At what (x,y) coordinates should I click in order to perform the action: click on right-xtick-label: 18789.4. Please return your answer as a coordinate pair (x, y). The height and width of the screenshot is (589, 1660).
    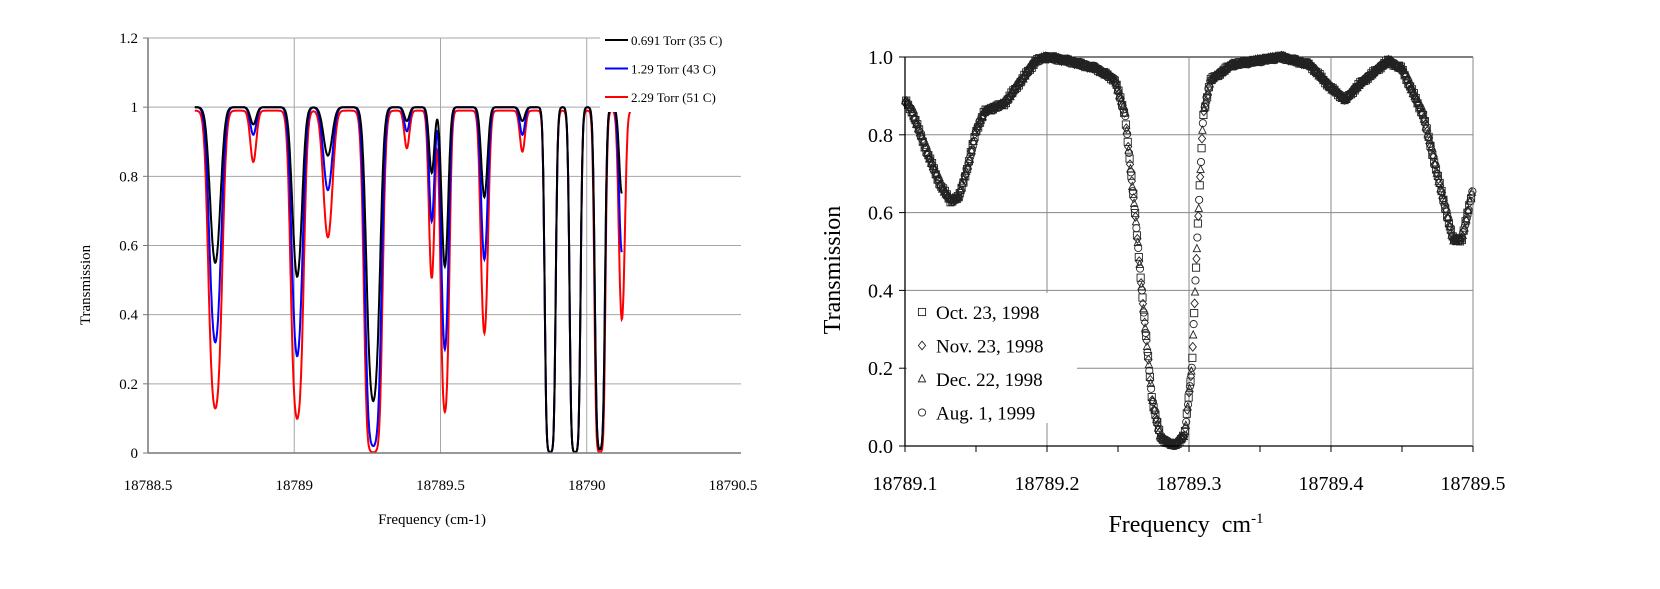
    Looking at the image, I should click on (1331, 484).